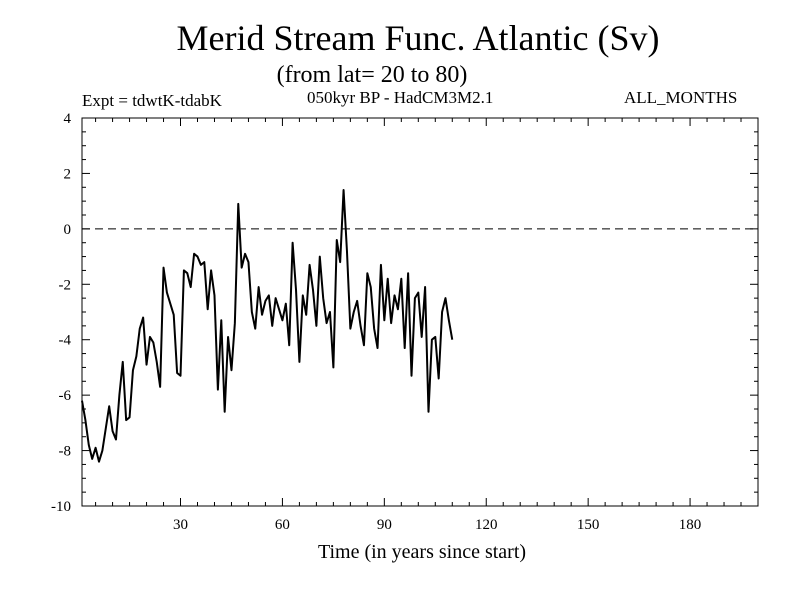 Image resolution: width=800 pixels, height=600 pixels. I want to click on x-axis-label: Time (in years since start), so click(422, 552).